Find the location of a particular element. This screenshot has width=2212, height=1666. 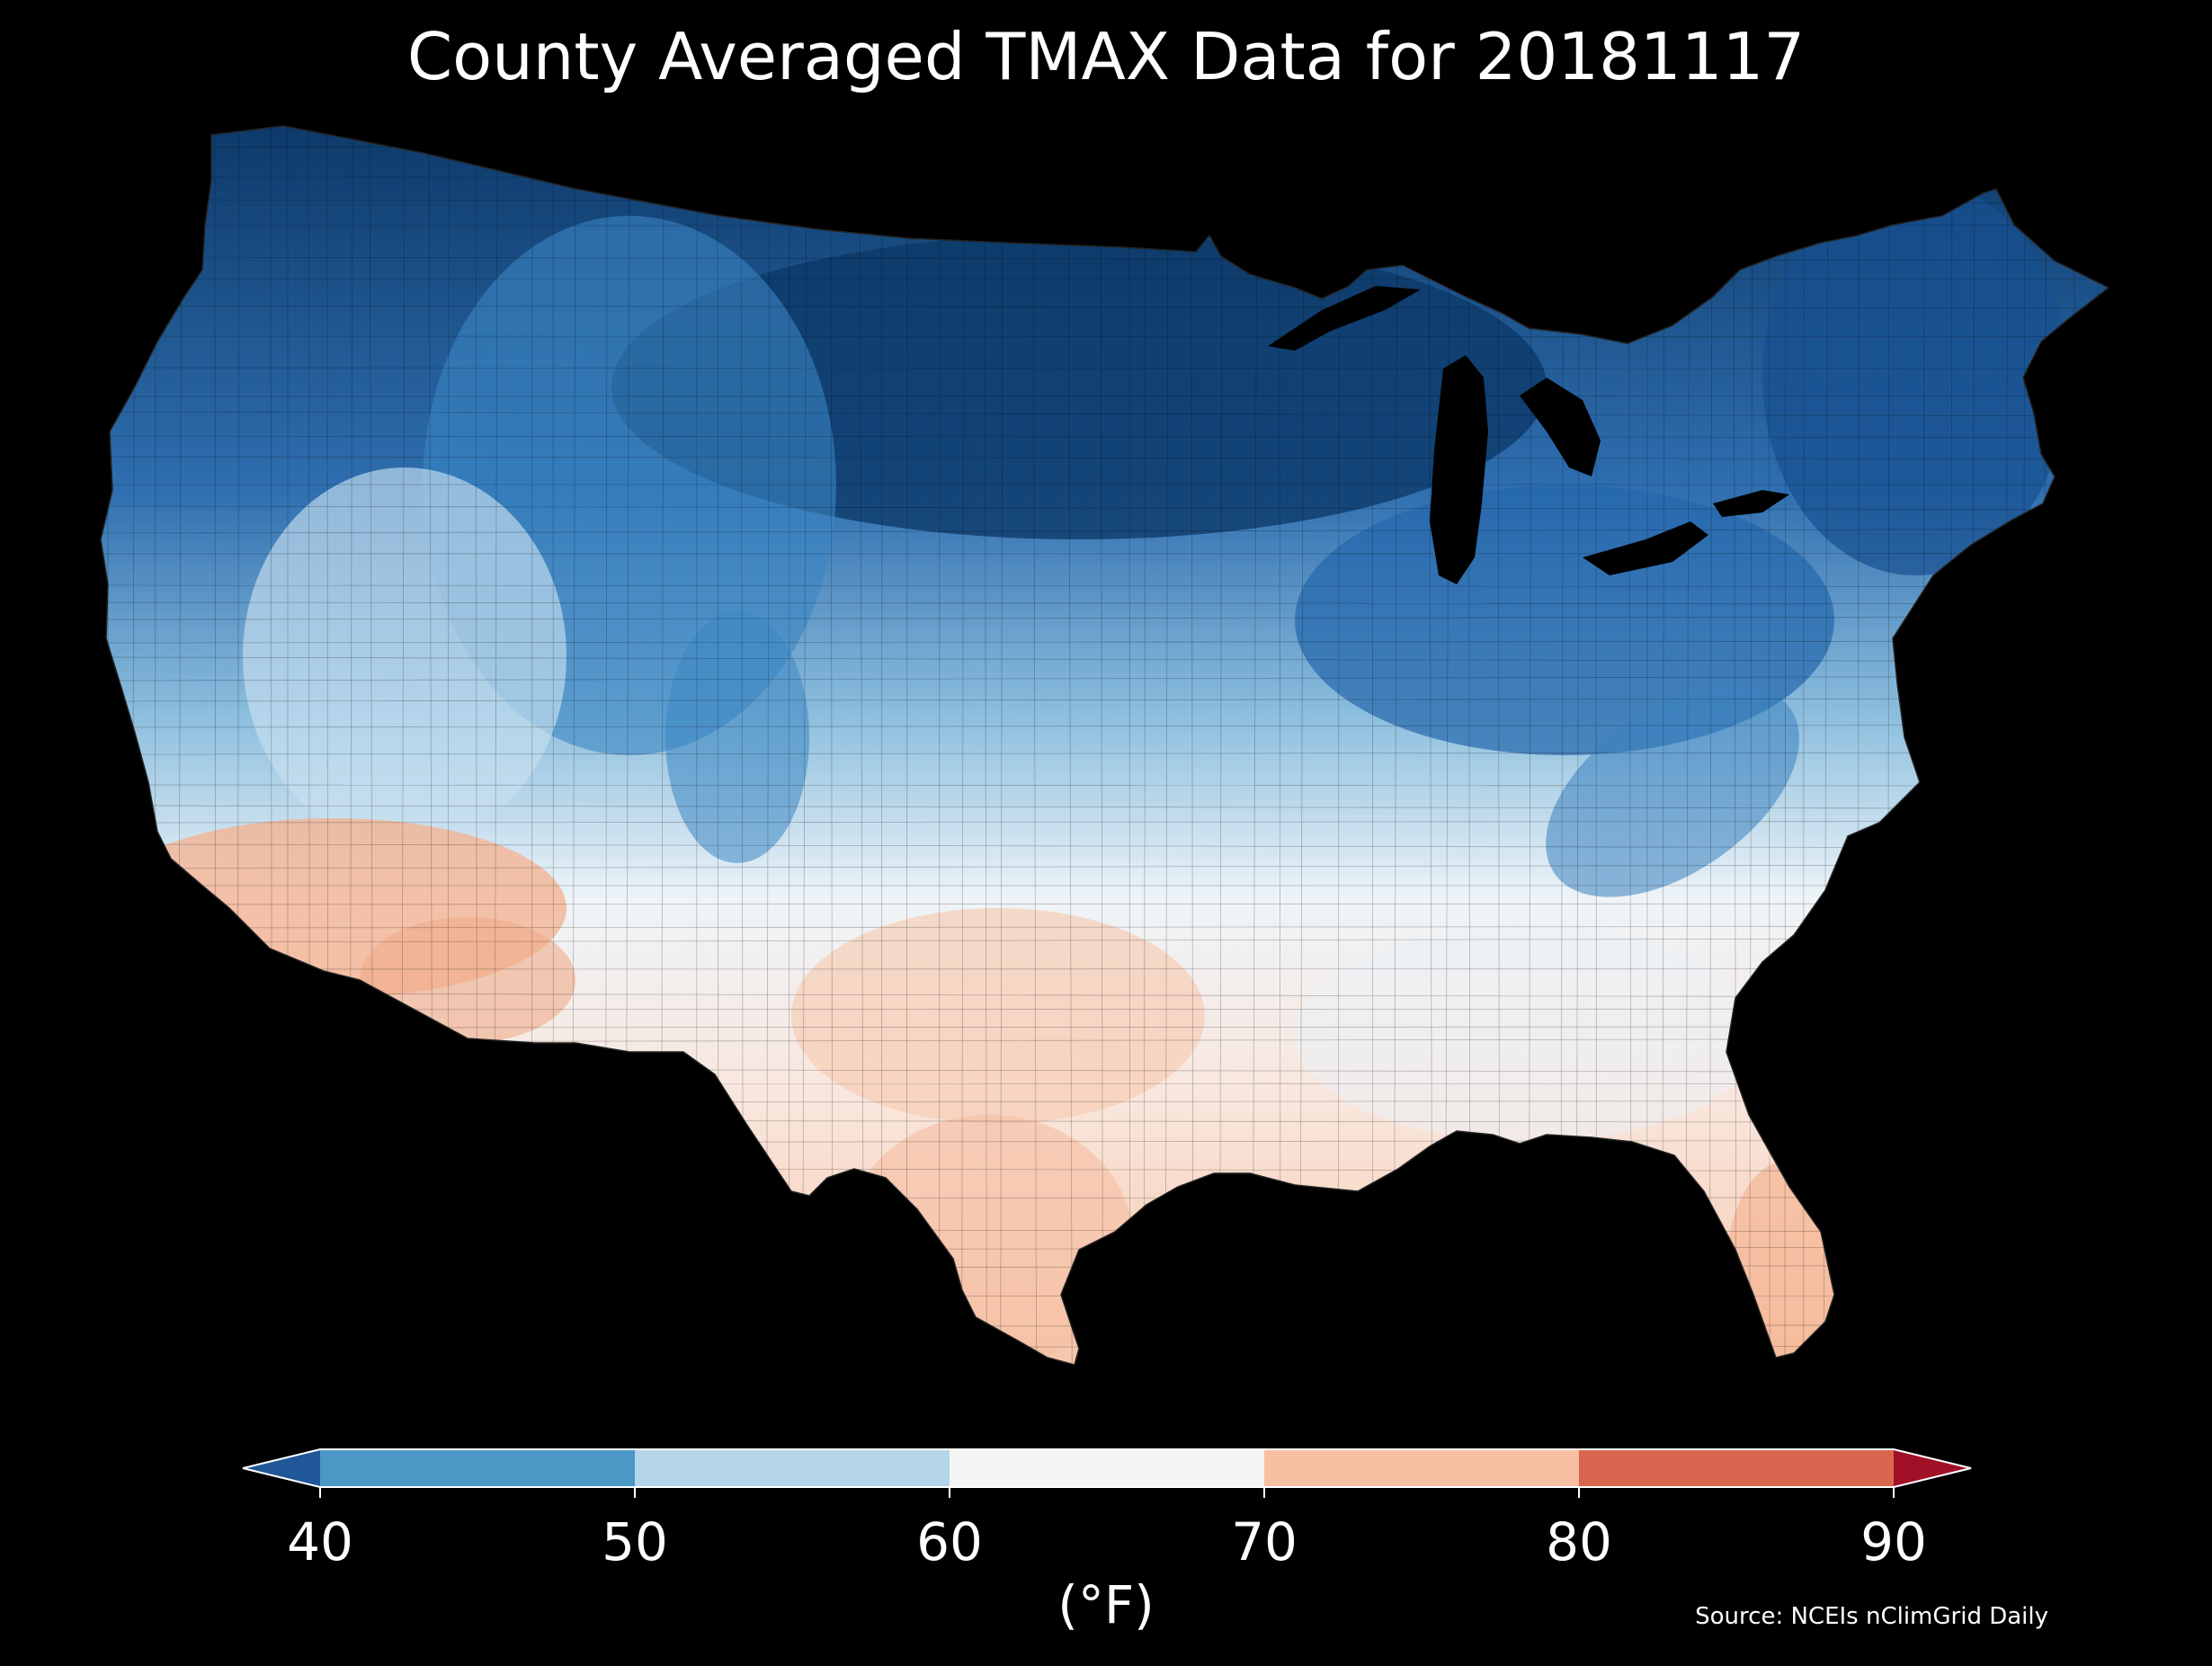

source-credit: Source: NCEIs nClimGrid Daily is located at coordinates (1871, 1617).